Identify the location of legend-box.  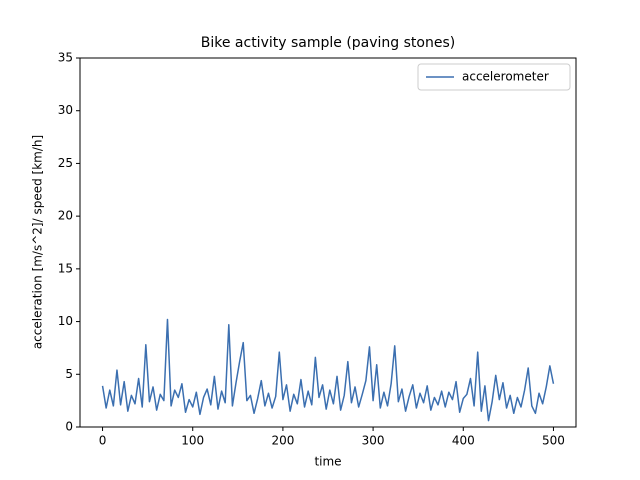
(494, 77).